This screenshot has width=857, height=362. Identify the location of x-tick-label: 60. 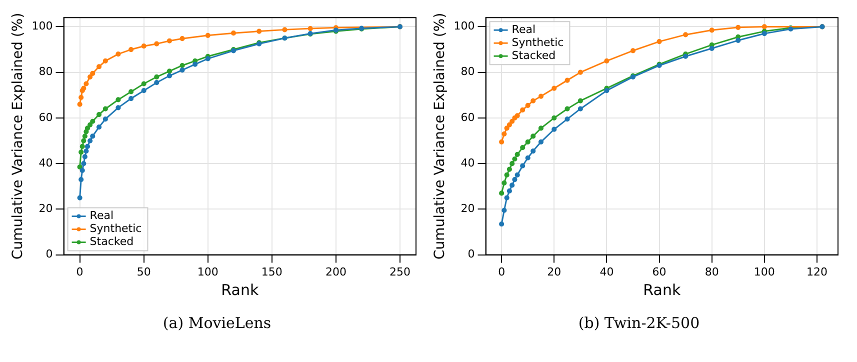
(659, 271).